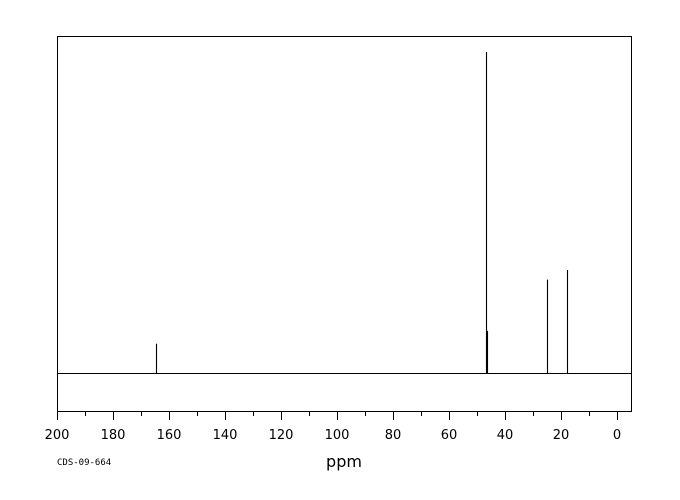 The height and width of the screenshot is (500, 680). Describe the element at coordinates (169, 435) in the screenshot. I see `x-tick-label-160: 160` at that location.